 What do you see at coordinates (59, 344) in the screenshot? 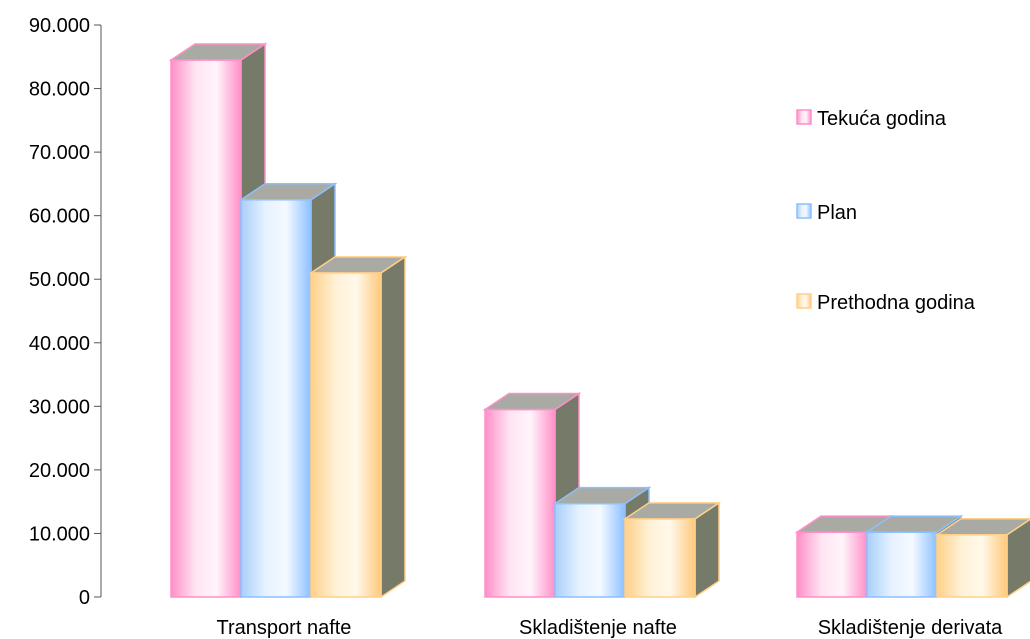
I see `y-tick-label: 40.000` at bounding box center [59, 344].